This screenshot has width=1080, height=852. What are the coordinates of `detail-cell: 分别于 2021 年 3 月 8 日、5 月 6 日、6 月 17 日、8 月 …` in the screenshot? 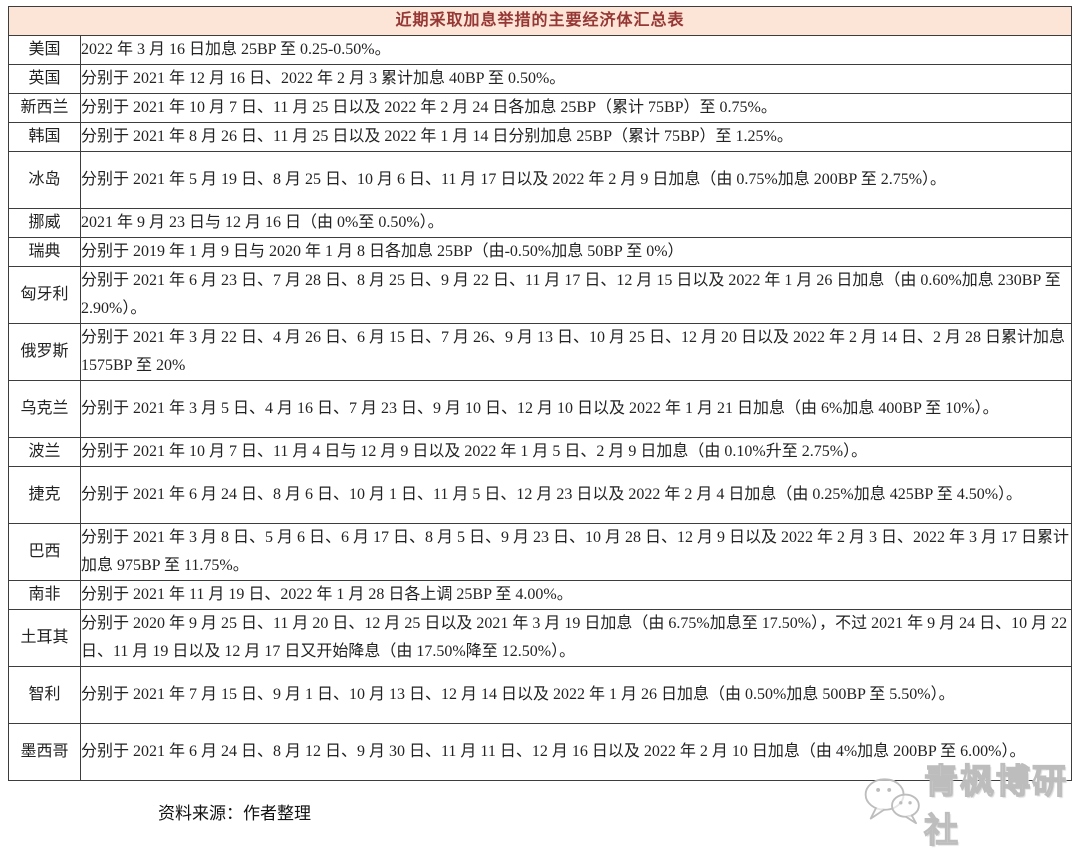 It's located at (576, 552).